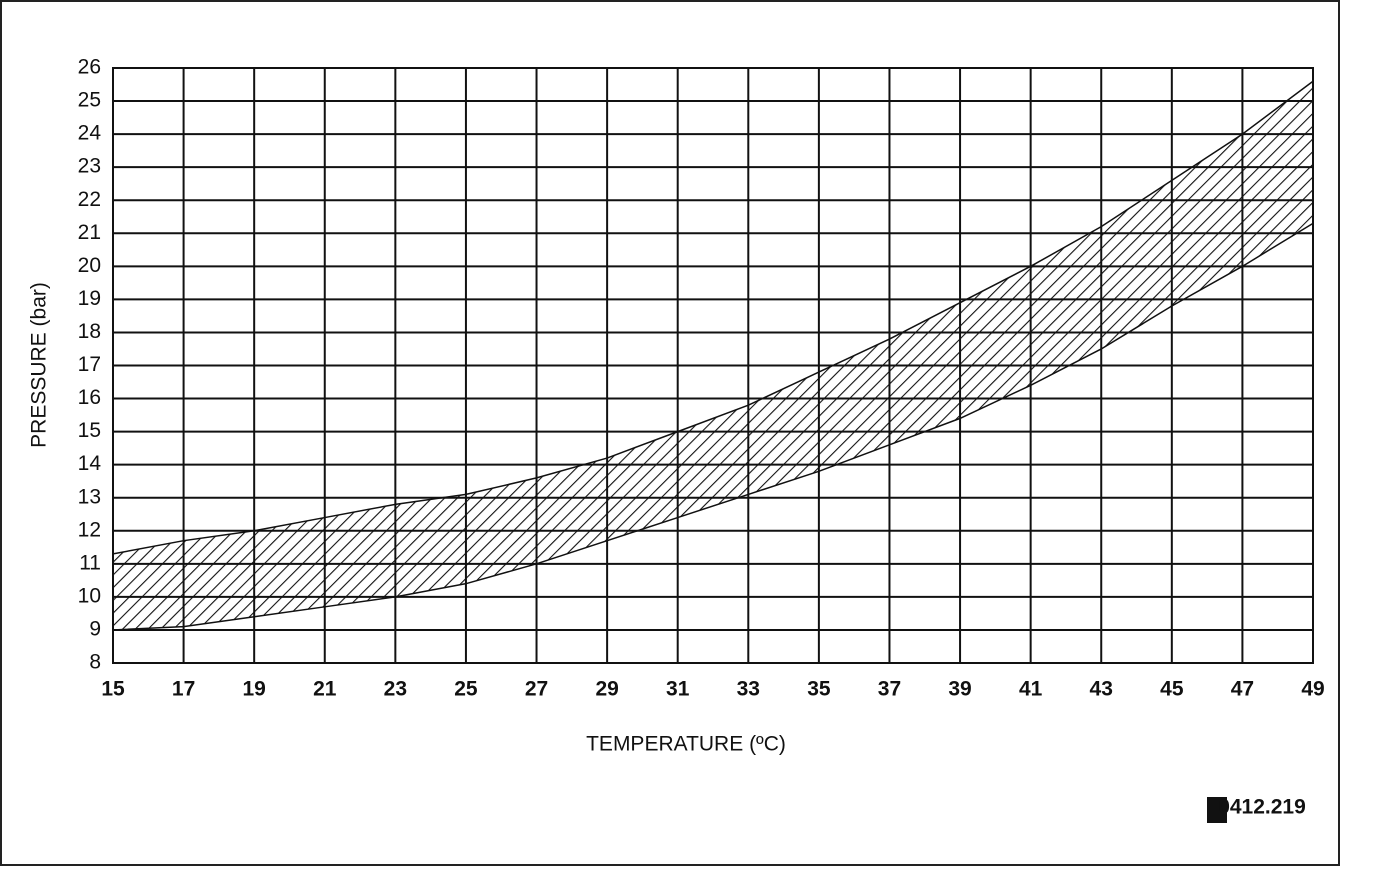 The width and height of the screenshot is (1376, 872). Describe the element at coordinates (1262, 807) in the screenshot. I see `annotation: 0412.219` at that location.